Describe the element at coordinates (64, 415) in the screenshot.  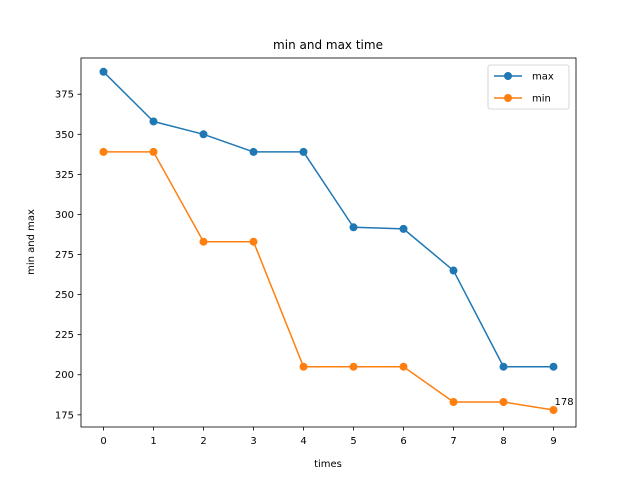
I see `y-tick-label: 175` at that location.